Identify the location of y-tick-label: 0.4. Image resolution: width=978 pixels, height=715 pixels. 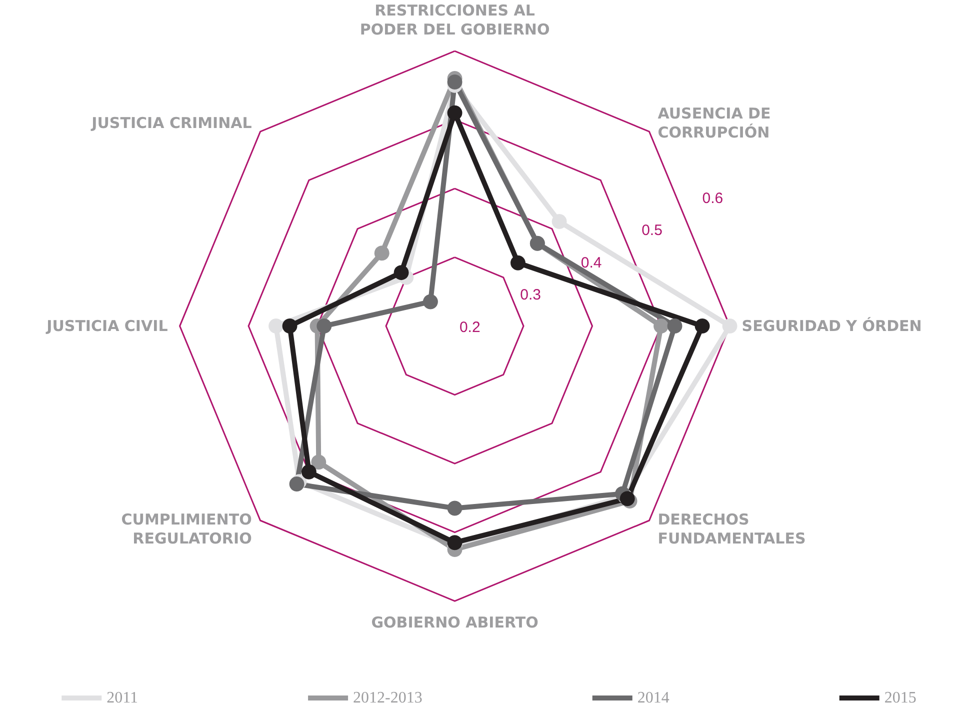
(591, 263).